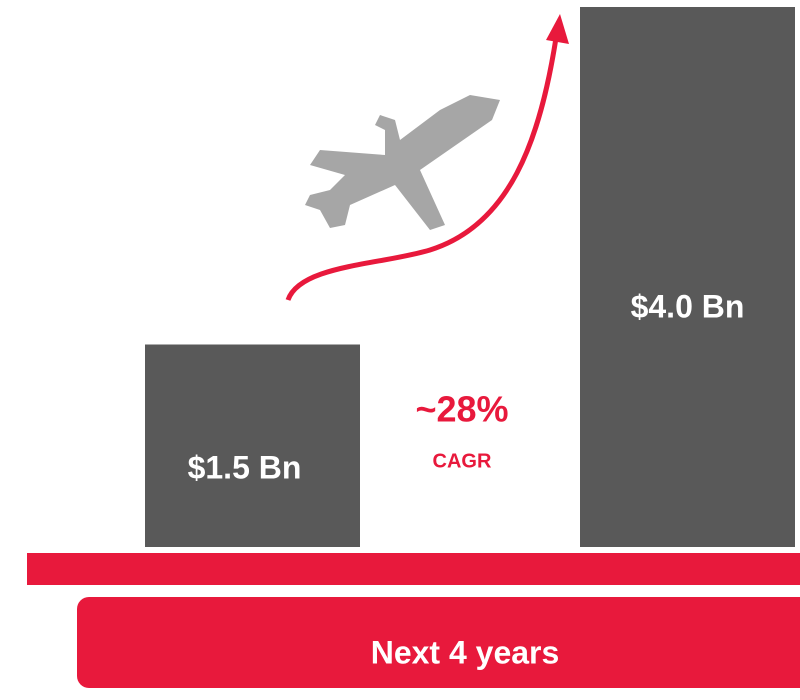 Image resolution: width=800 pixels, height=700 pixels. Describe the element at coordinates (413, 569) in the screenshot. I see `base-band` at that location.